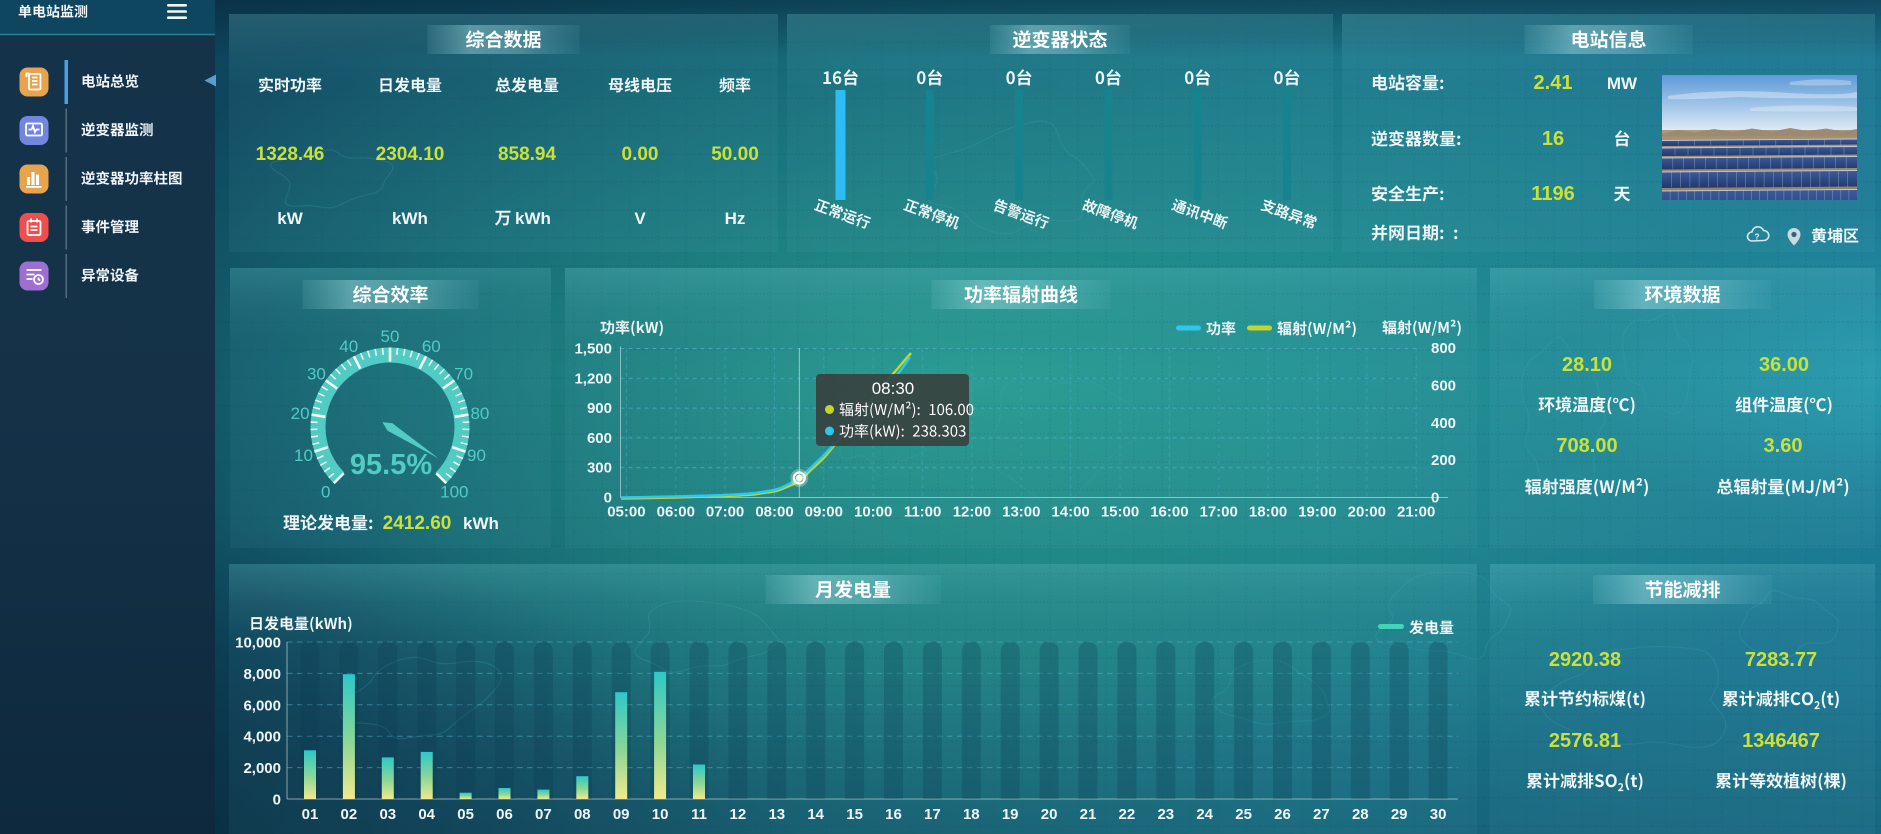  I want to click on svg-text: 7283.77, so click(1781, 660).